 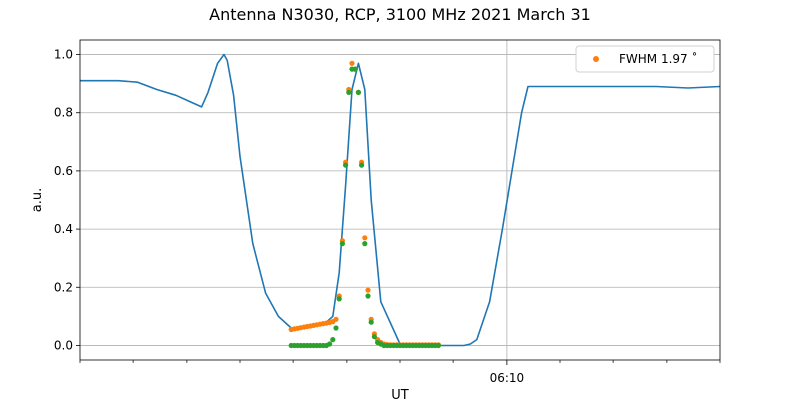 What do you see at coordinates (658, 58) in the screenshot?
I see `legend-label: FWHM 1.97 ˚` at bounding box center [658, 58].